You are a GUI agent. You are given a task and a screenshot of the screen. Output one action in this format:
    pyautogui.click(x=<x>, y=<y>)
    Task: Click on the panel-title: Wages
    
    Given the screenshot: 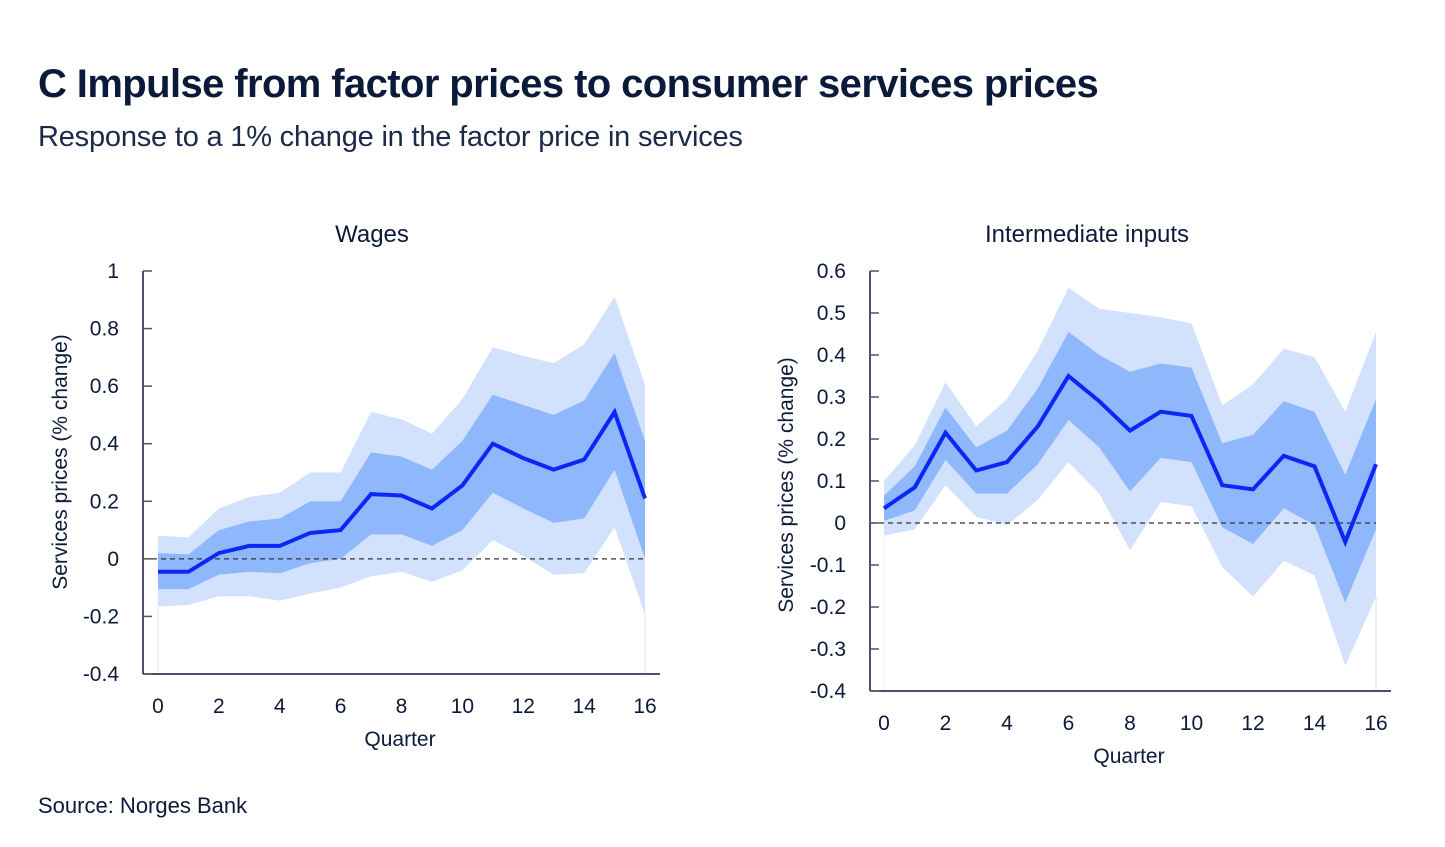 What is the action you would take?
    pyautogui.click(x=372, y=234)
    